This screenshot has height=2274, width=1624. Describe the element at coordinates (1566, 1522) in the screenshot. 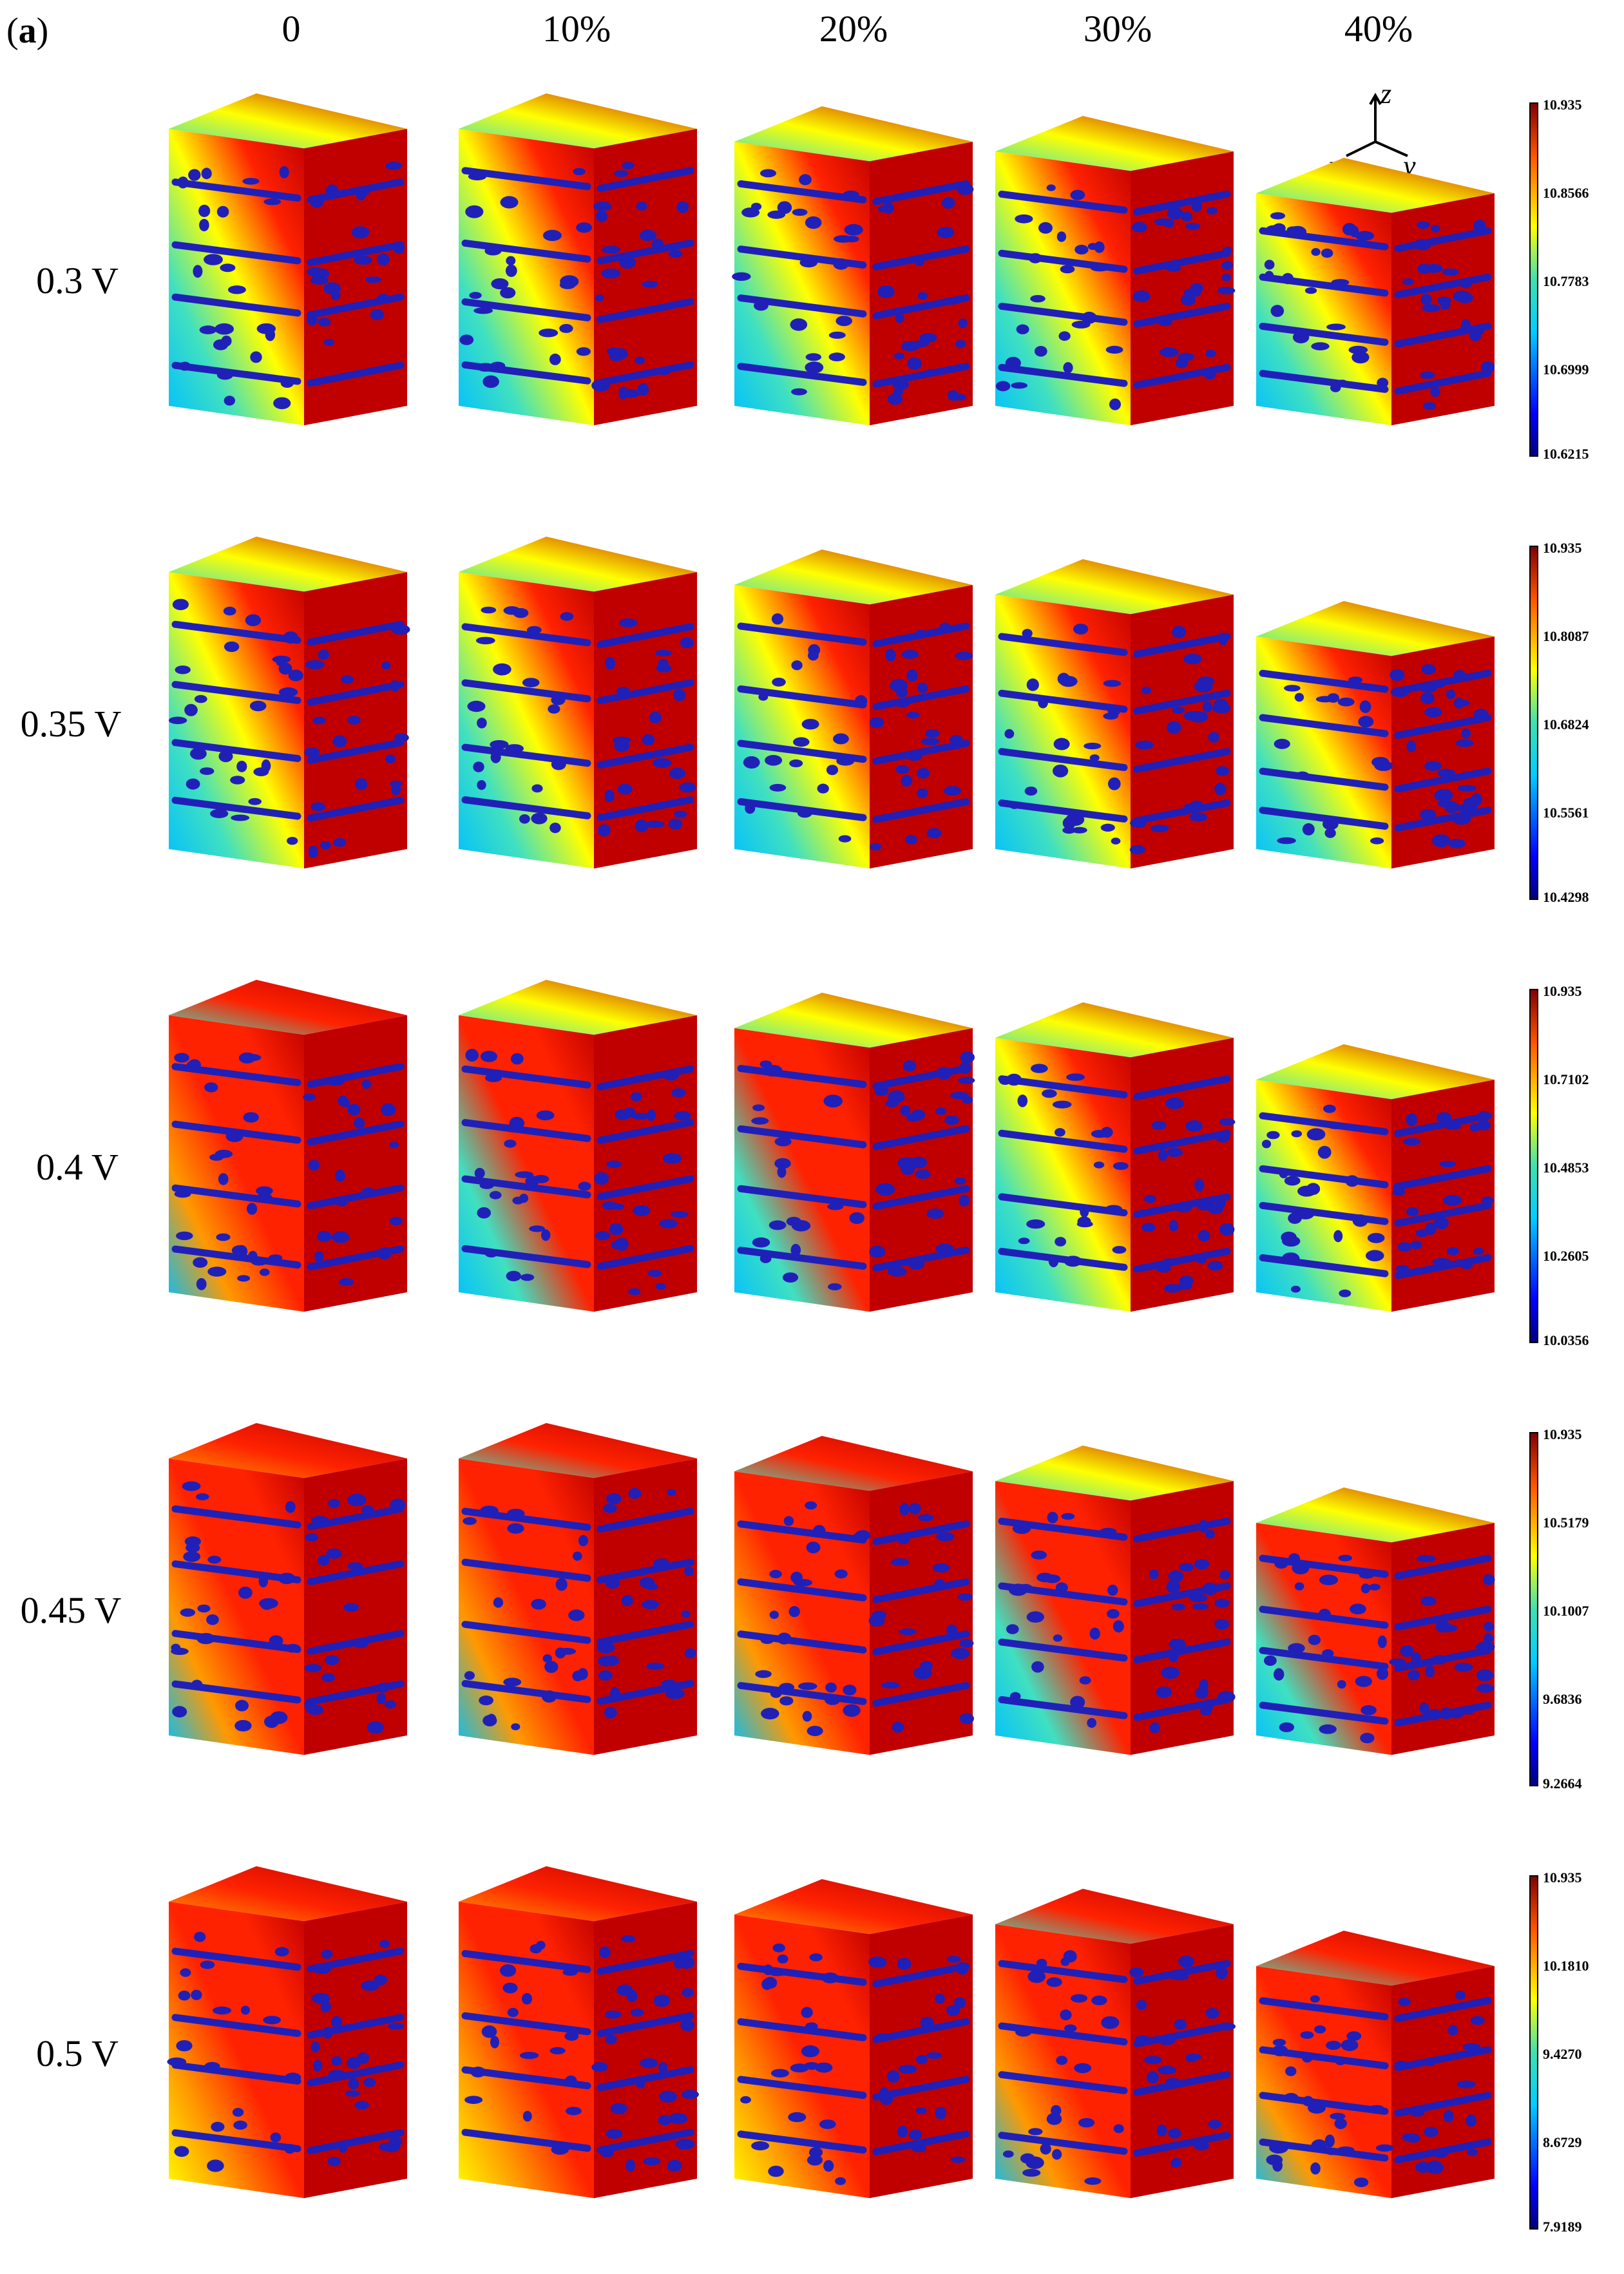

I see `colorbar-tick: 10.5179` at that location.